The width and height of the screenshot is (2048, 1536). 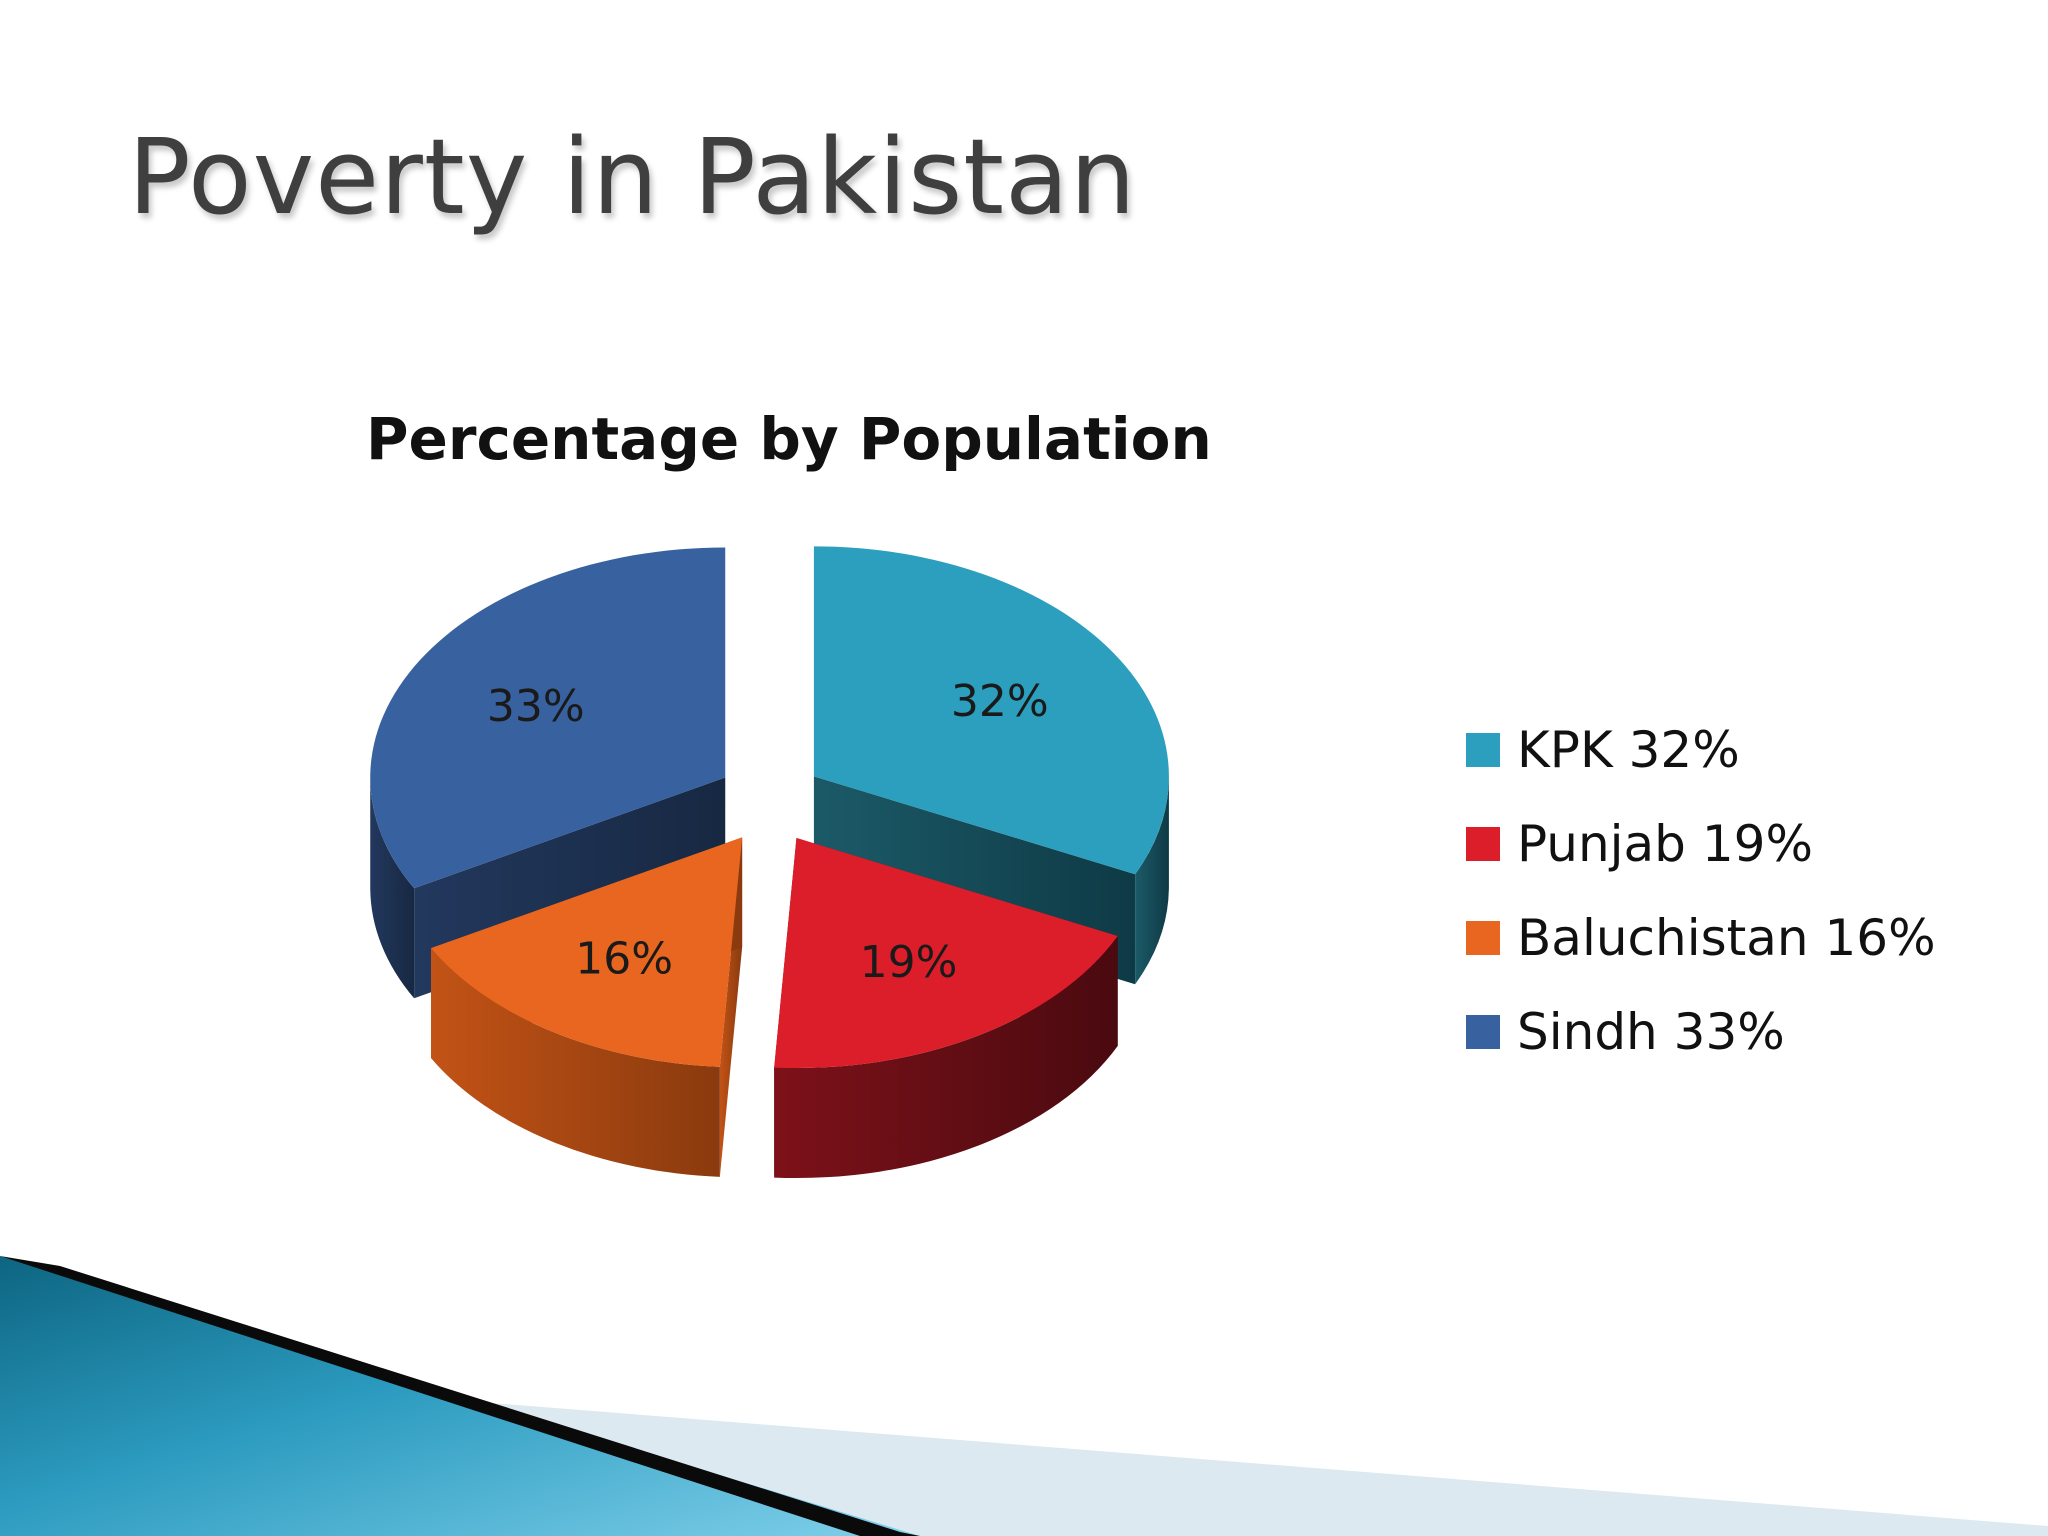 I want to click on legend-item-punjab: Punjab 19%, so click(x=1639, y=844).